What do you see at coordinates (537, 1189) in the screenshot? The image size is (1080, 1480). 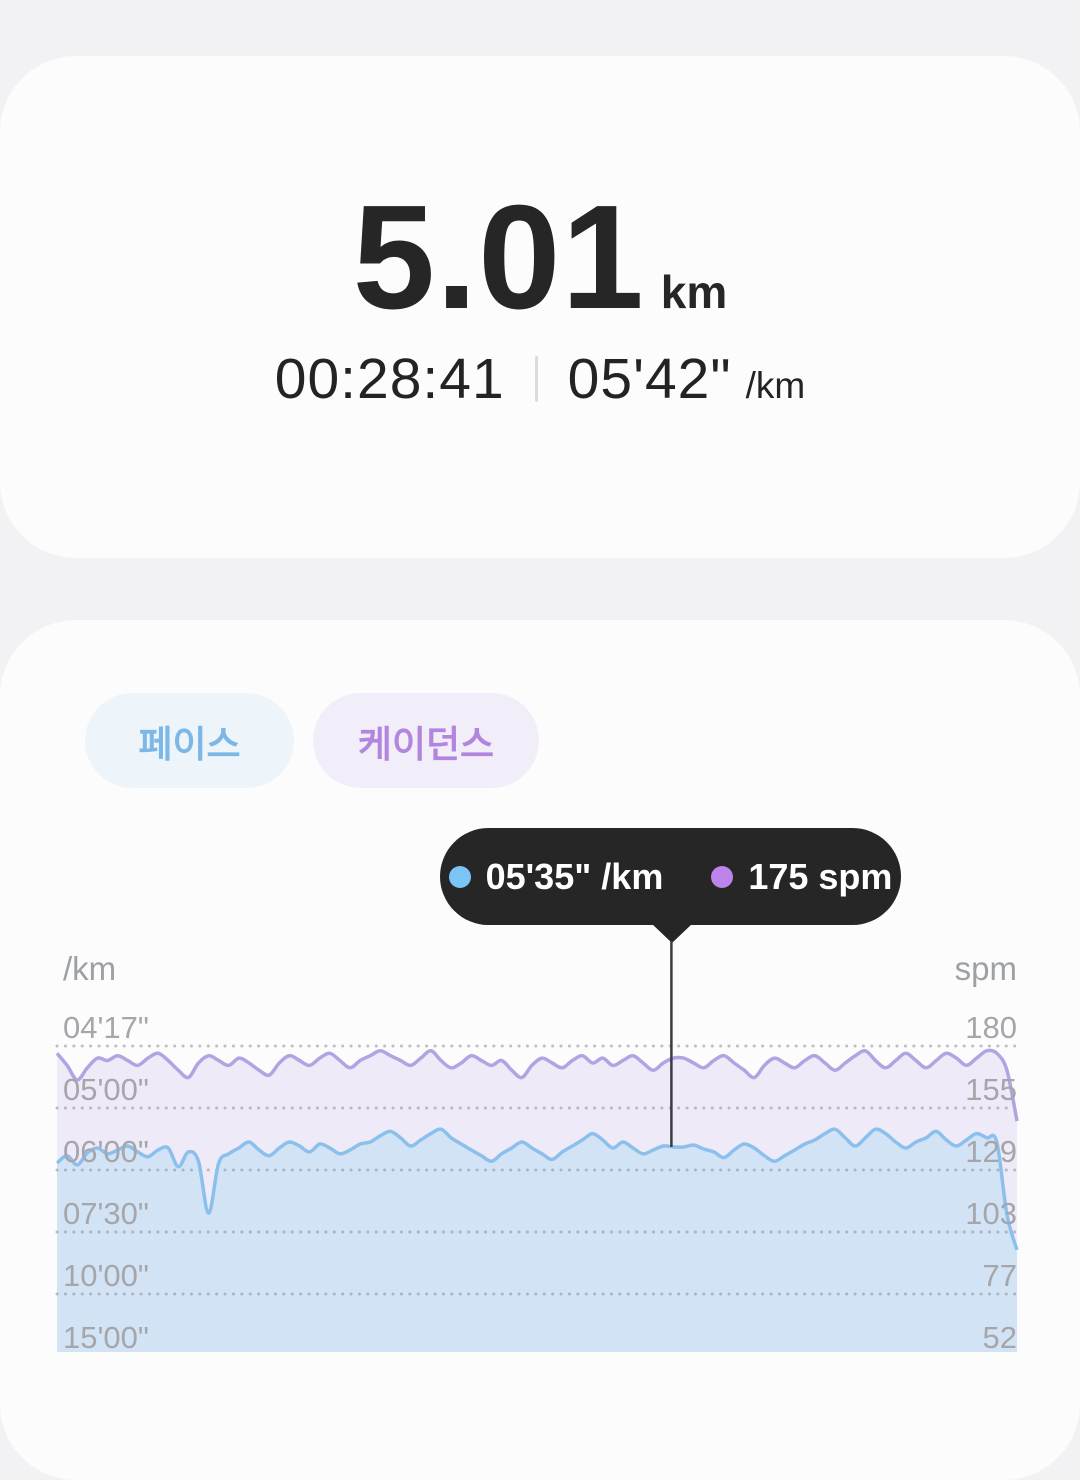 I see `pace-line` at bounding box center [537, 1189].